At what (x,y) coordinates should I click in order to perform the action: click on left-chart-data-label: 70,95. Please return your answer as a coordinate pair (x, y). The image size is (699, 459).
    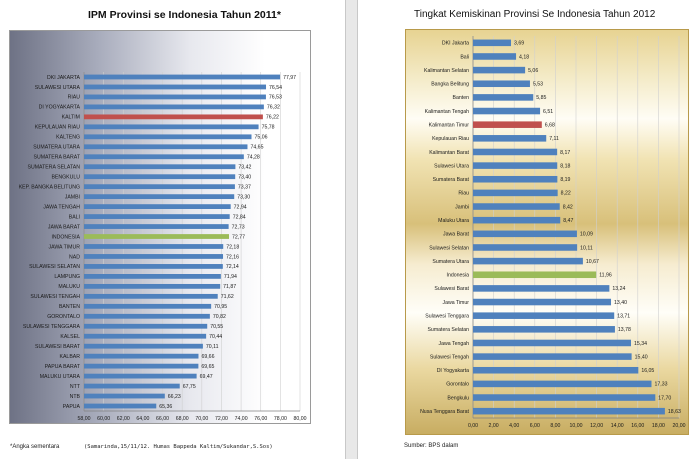
    Looking at the image, I should click on (220, 307).